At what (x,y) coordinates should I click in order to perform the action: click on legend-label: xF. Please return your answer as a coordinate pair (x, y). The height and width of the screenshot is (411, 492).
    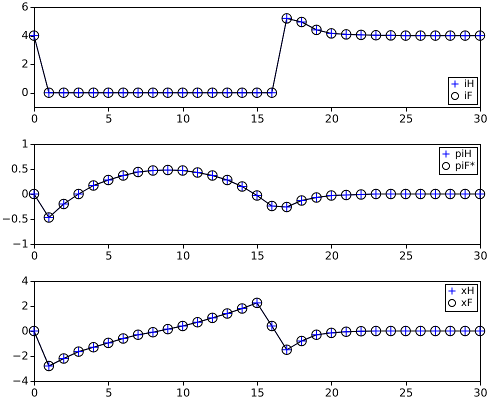
    Looking at the image, I should click on (467, 303).